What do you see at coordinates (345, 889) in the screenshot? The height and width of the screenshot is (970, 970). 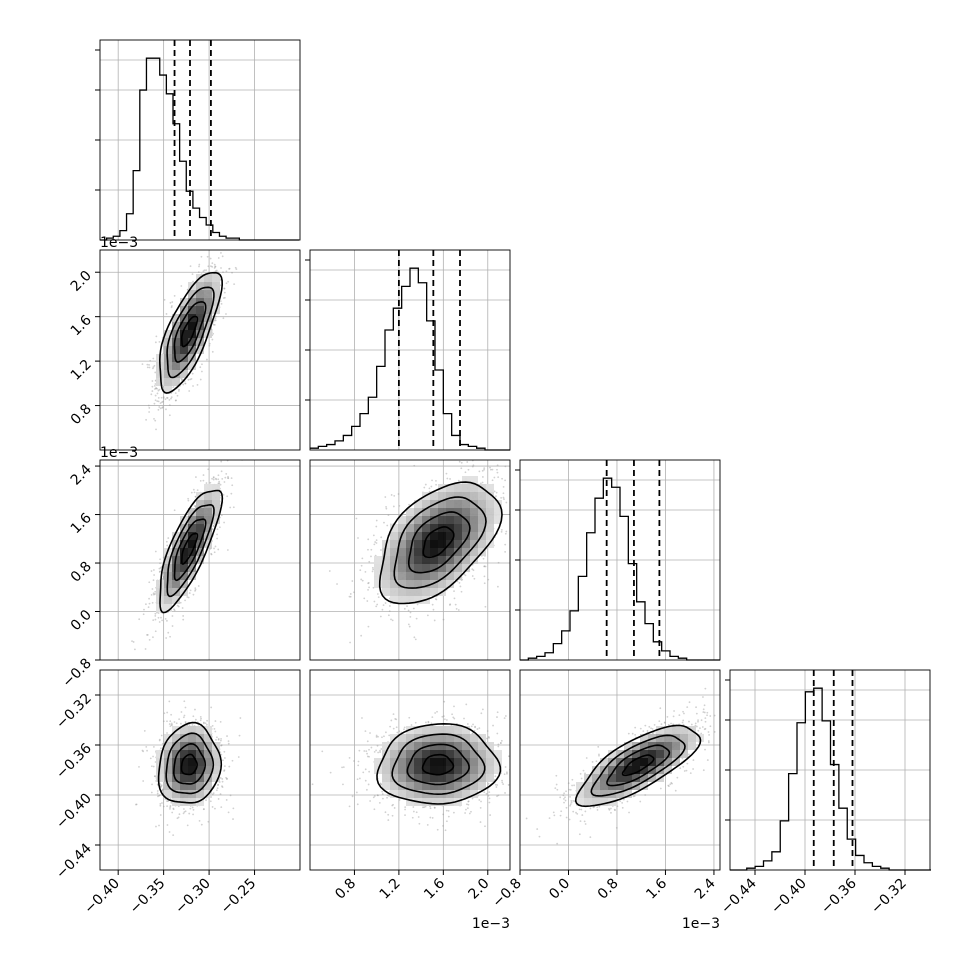 I see `x-tick-label: 0.8` at bounding box center [345, 889].